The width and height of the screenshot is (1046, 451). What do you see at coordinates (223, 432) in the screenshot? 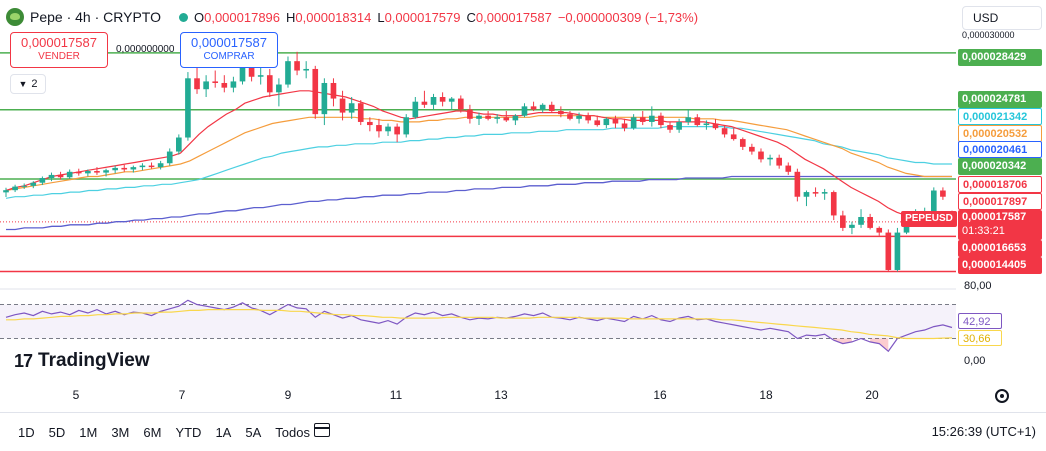
I see `timeframe-1a: 1A` at bounding box center [223, 432].